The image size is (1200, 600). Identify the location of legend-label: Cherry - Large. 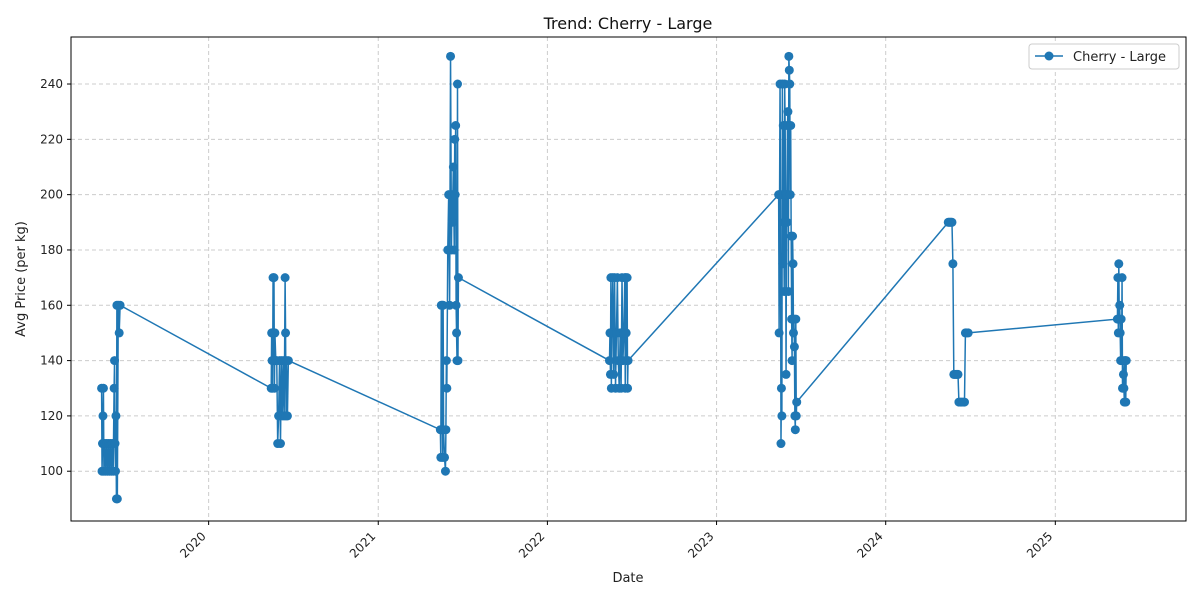
(1119, 57).